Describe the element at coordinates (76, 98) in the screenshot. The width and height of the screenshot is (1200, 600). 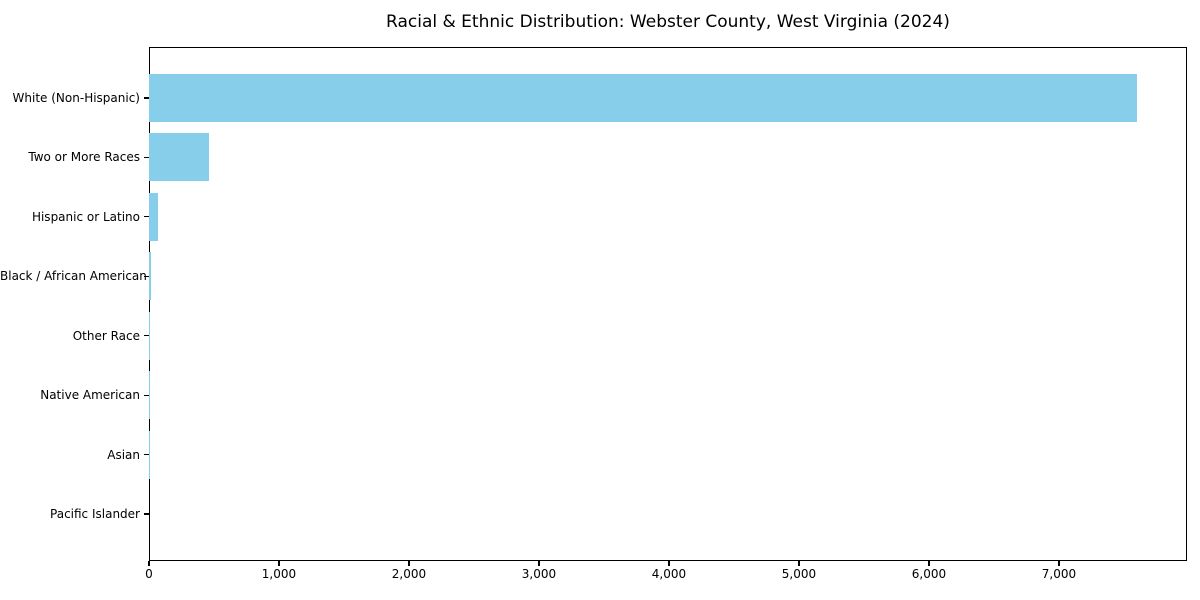
I see `y-axis-category-label: White (Non-Hispanic)` at that location.